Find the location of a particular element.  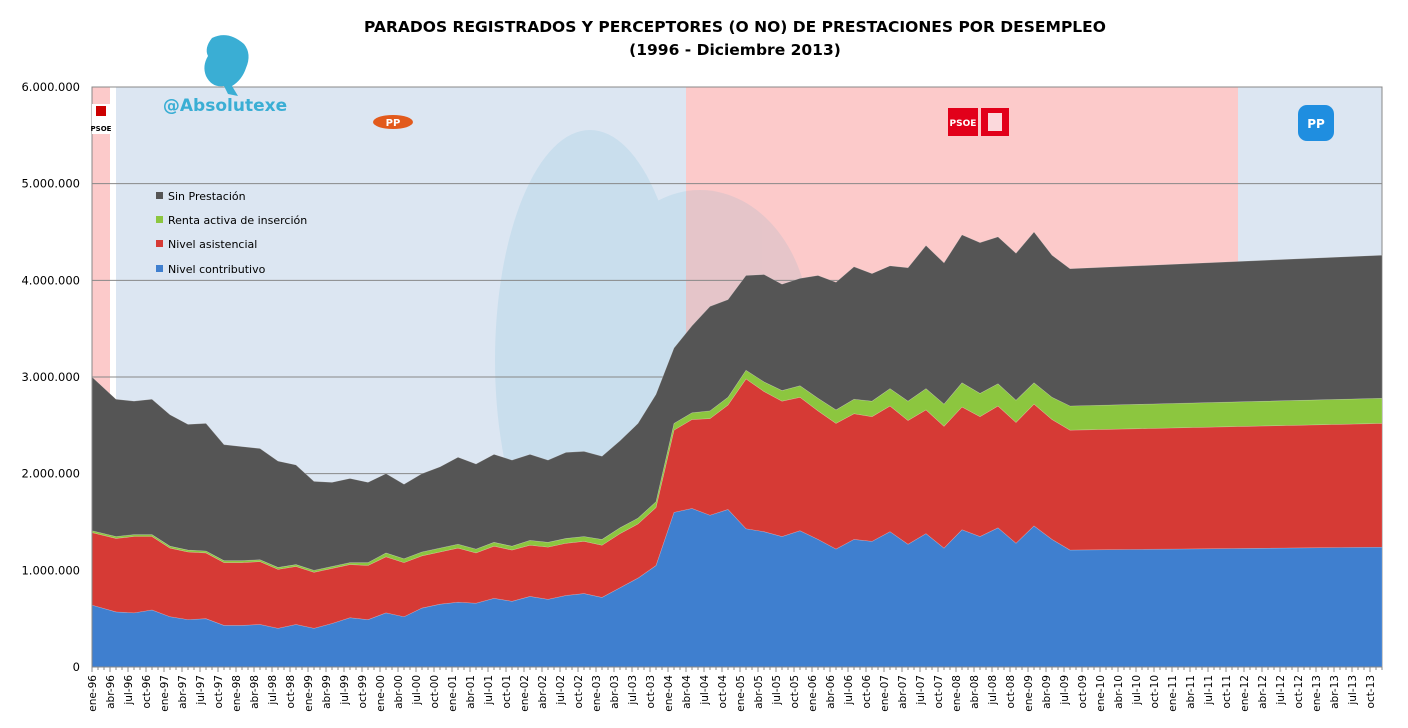

x-tick-label: oct-02 is located at coordinates (579, 691).